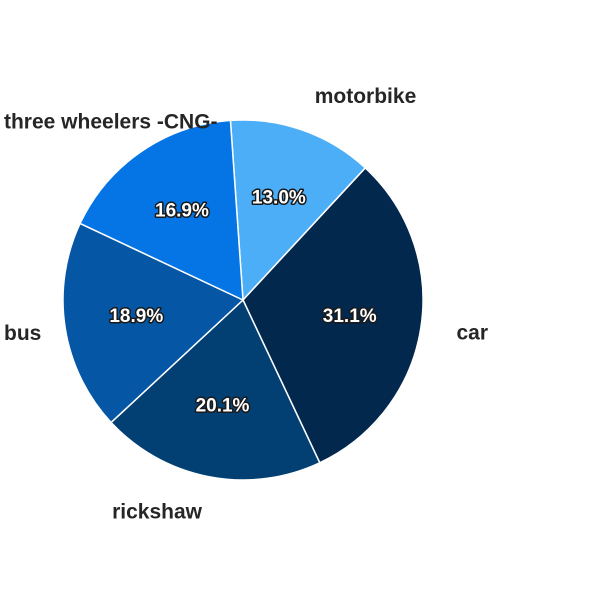  What do you see at coordinates (366, 96) in the screenshot?
I see `pie-category-label: motorbike` at bounding box center [366, 96].